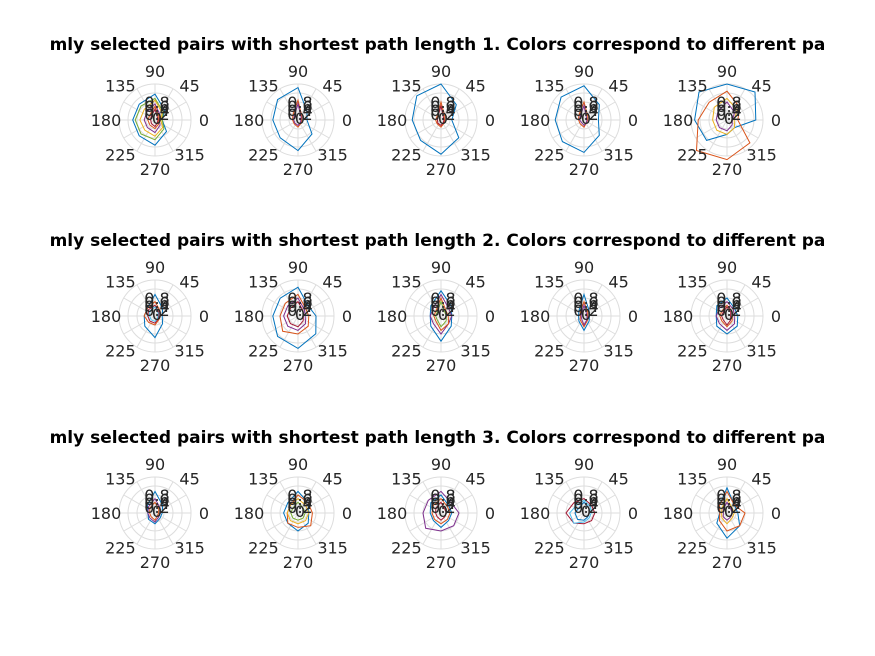 The height and width of the screenshot is (656, 875). What do you see at coordinates (776, 316) in the screenshot?
I see `angle-tick-label: 0` at bounding box center [776, 316].